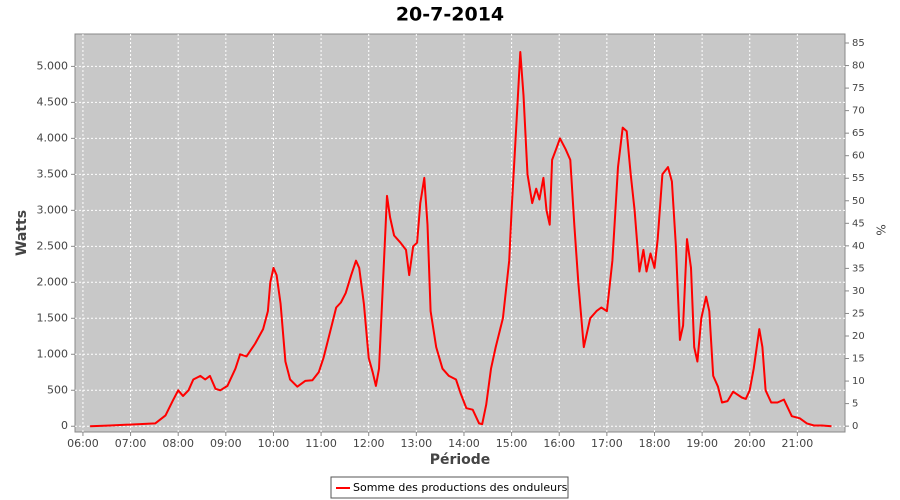 The height and width of the screenshot is (500, 900). What do you see at coordinates (858, 201) in the screenshot?
I see `y2-tick-label: 50` at bounding box center [858, 201].